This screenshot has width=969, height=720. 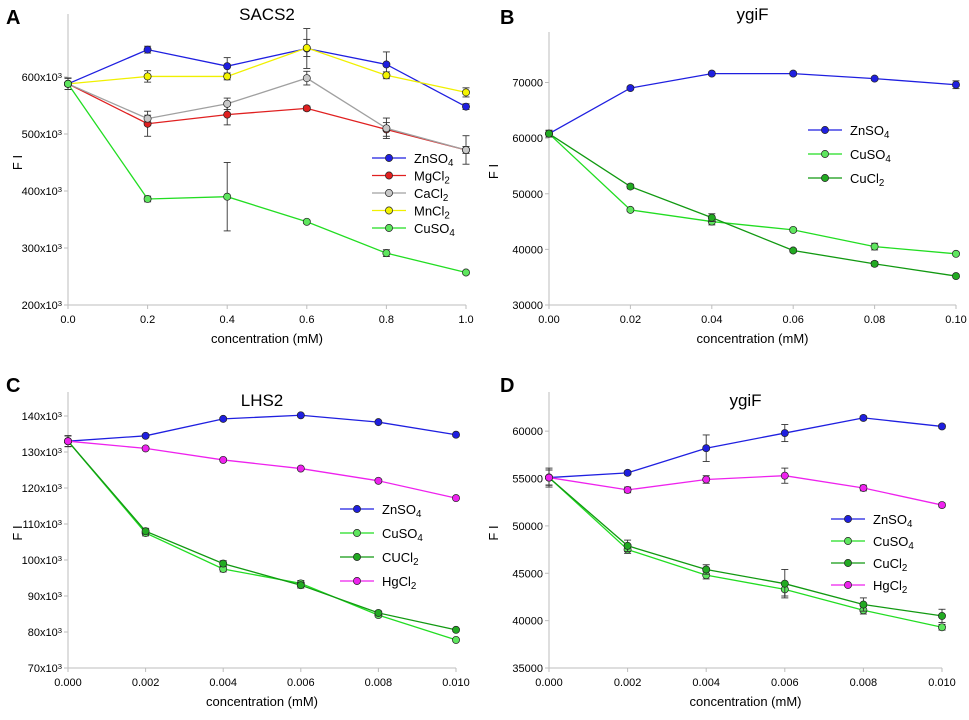 I want to click on x-tick-label: 0.02, so click(x=630, y=320).